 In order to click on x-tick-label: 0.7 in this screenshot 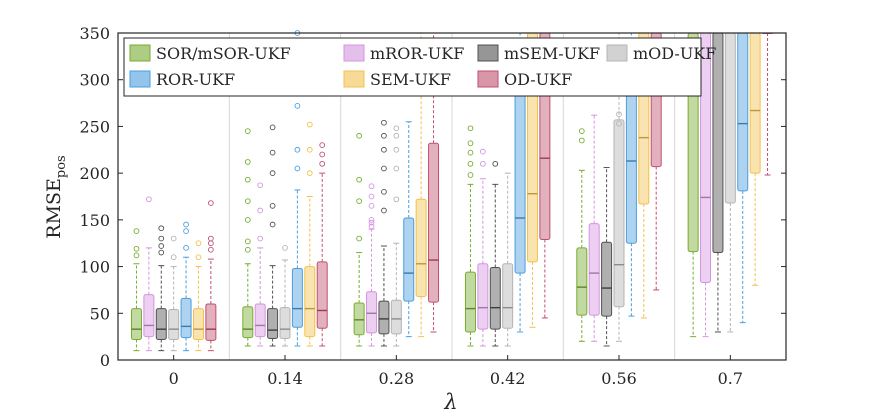, I will do `click(730, 378)`.